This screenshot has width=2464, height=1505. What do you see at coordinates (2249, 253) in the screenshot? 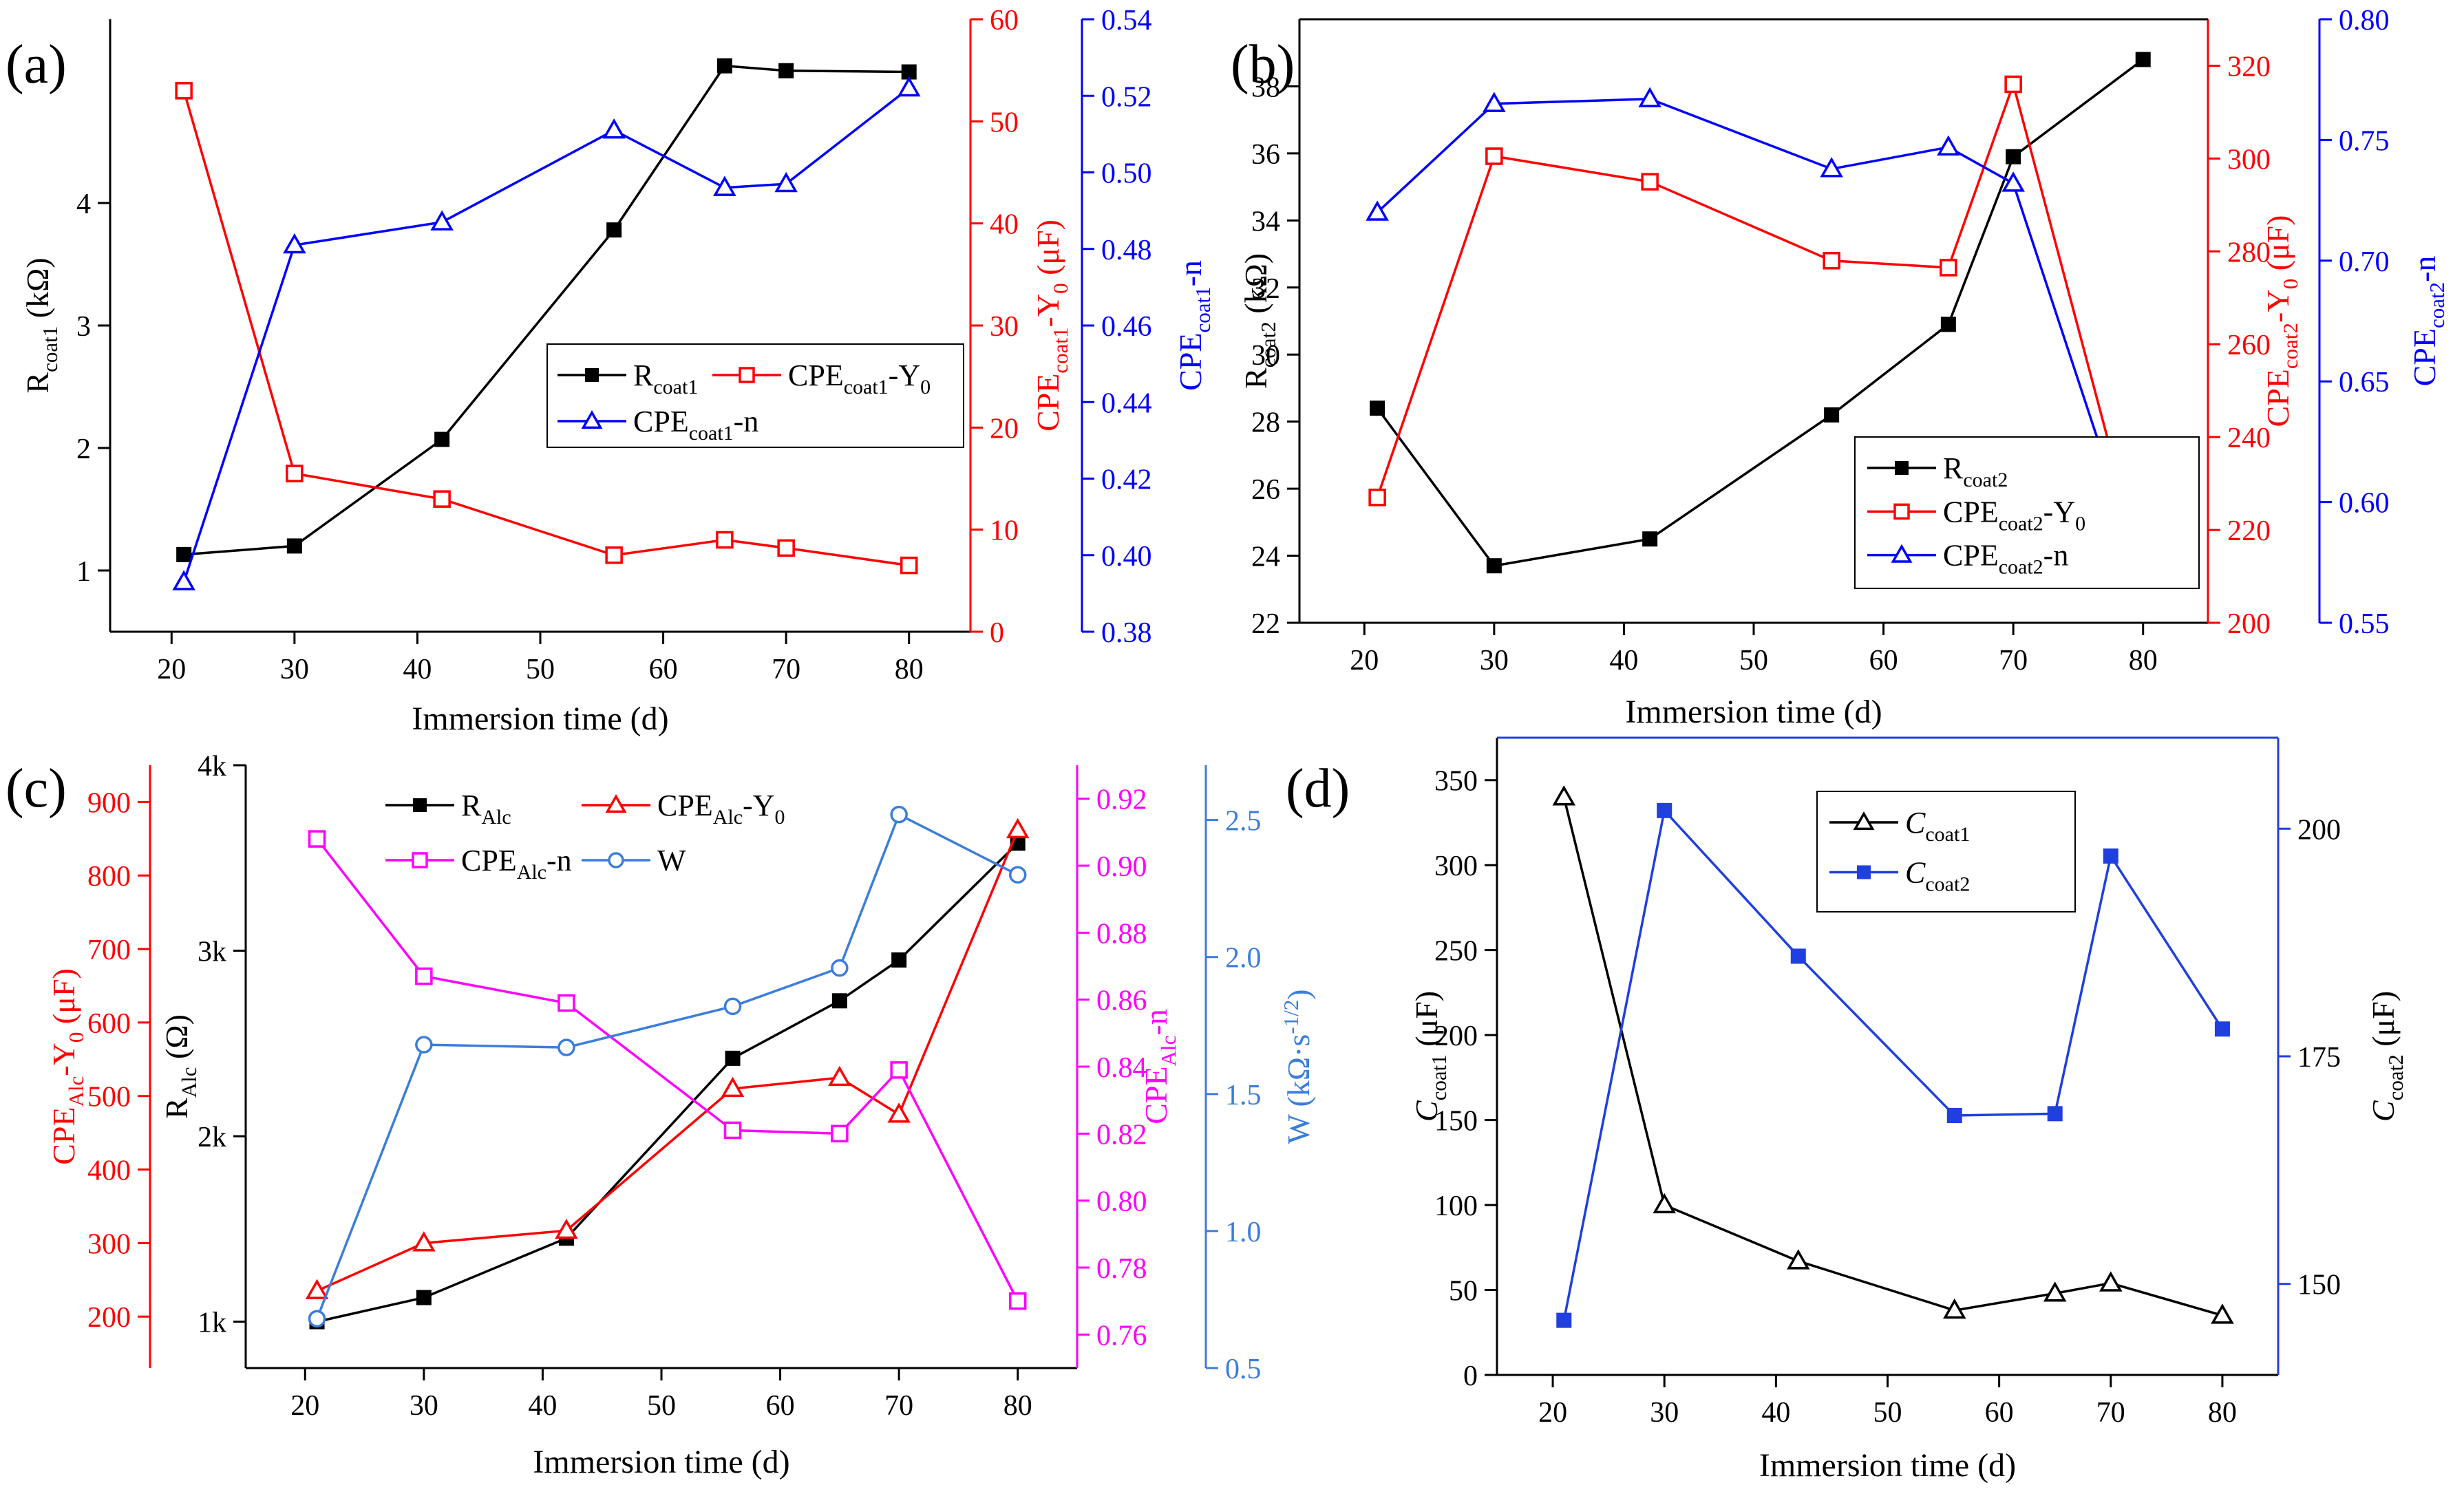
I see `right1-tick-label: 280` at bounding box center [2249, 253].